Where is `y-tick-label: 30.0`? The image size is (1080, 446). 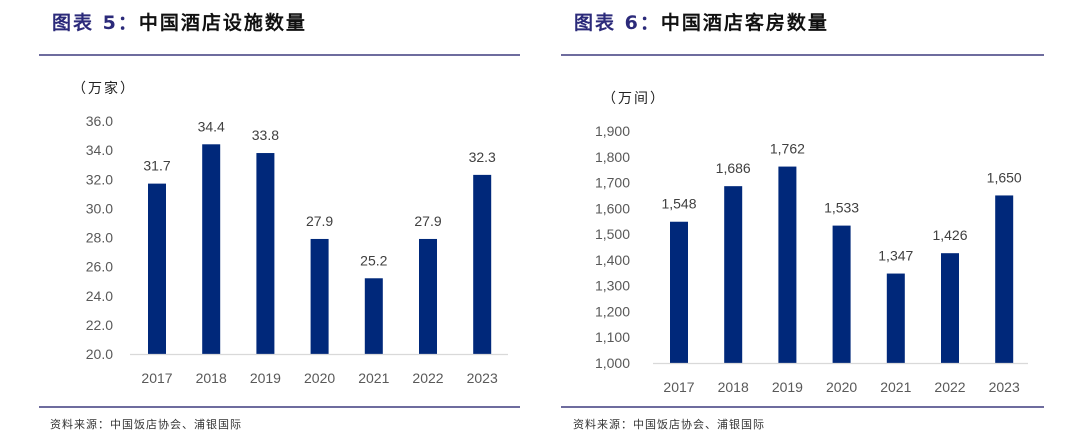 y-tick-label: 30.0 is located at coordinates (99, 208).